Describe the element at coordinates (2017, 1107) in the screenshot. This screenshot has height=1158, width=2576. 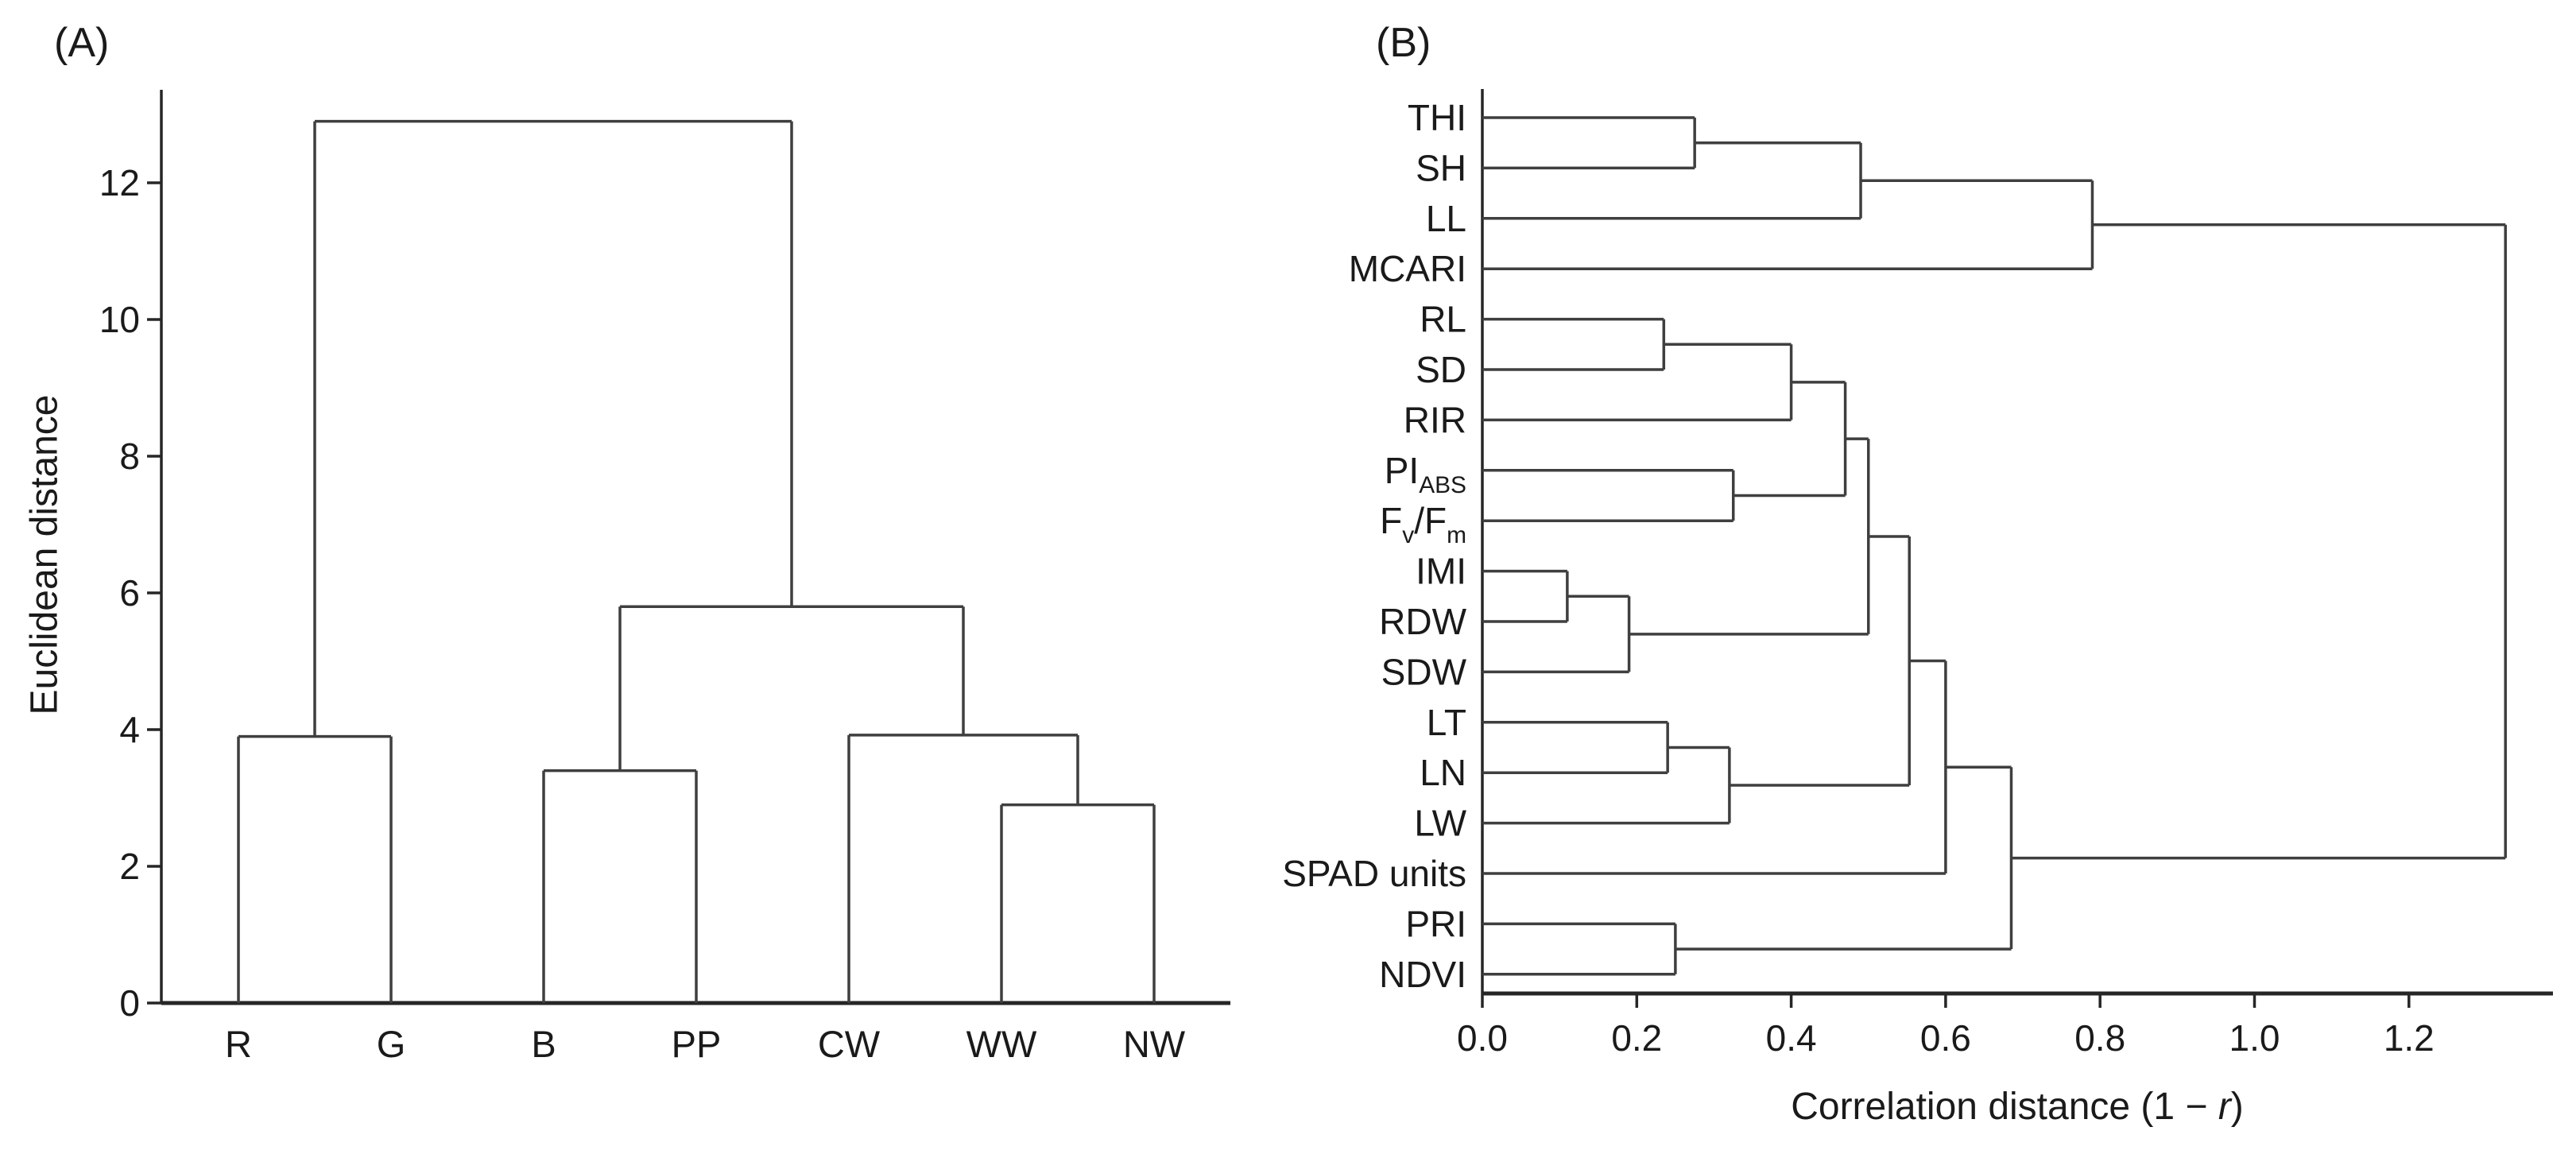
I see `panel-b-x-axis-label: Correlation distance (1 − r)` at that location.